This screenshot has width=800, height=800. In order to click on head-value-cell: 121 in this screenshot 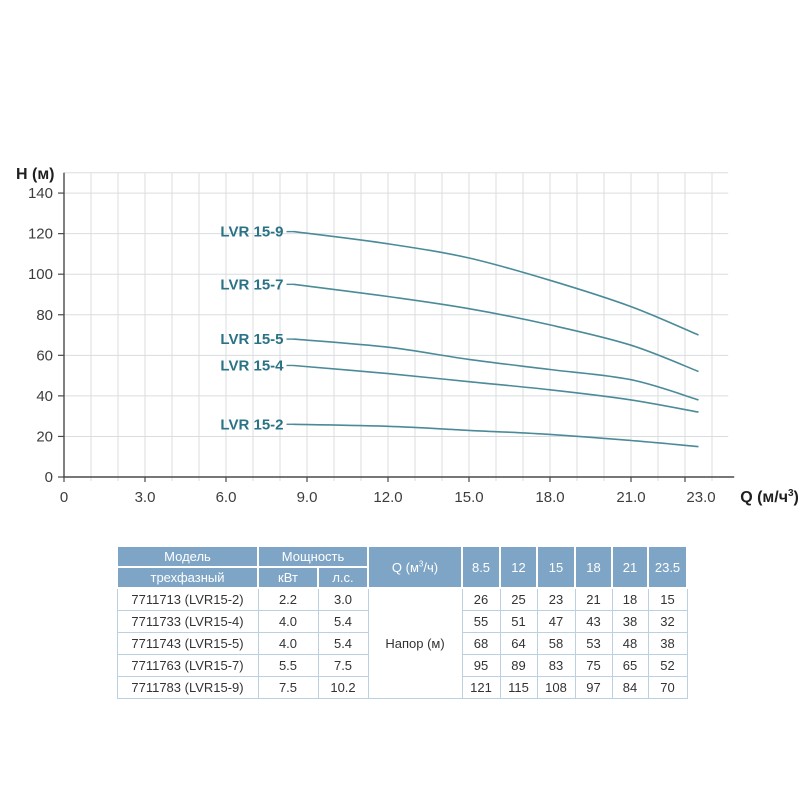, I will do `click(481, 687)`.